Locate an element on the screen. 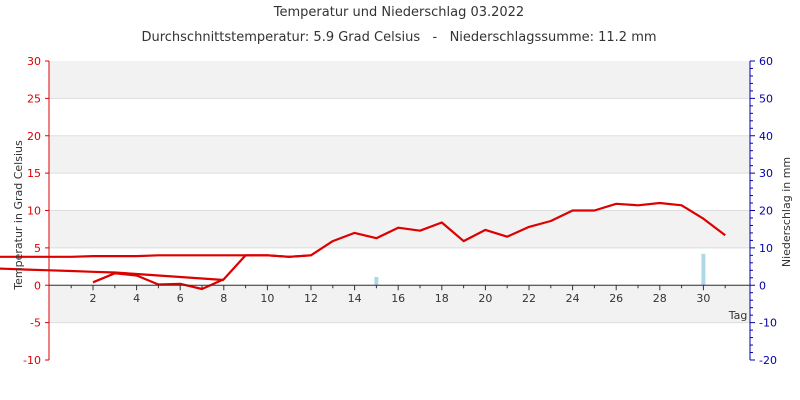 The width and height of the screenshot is (800, 400). x-tick-label: 8 is located at coordinates (223, 298).